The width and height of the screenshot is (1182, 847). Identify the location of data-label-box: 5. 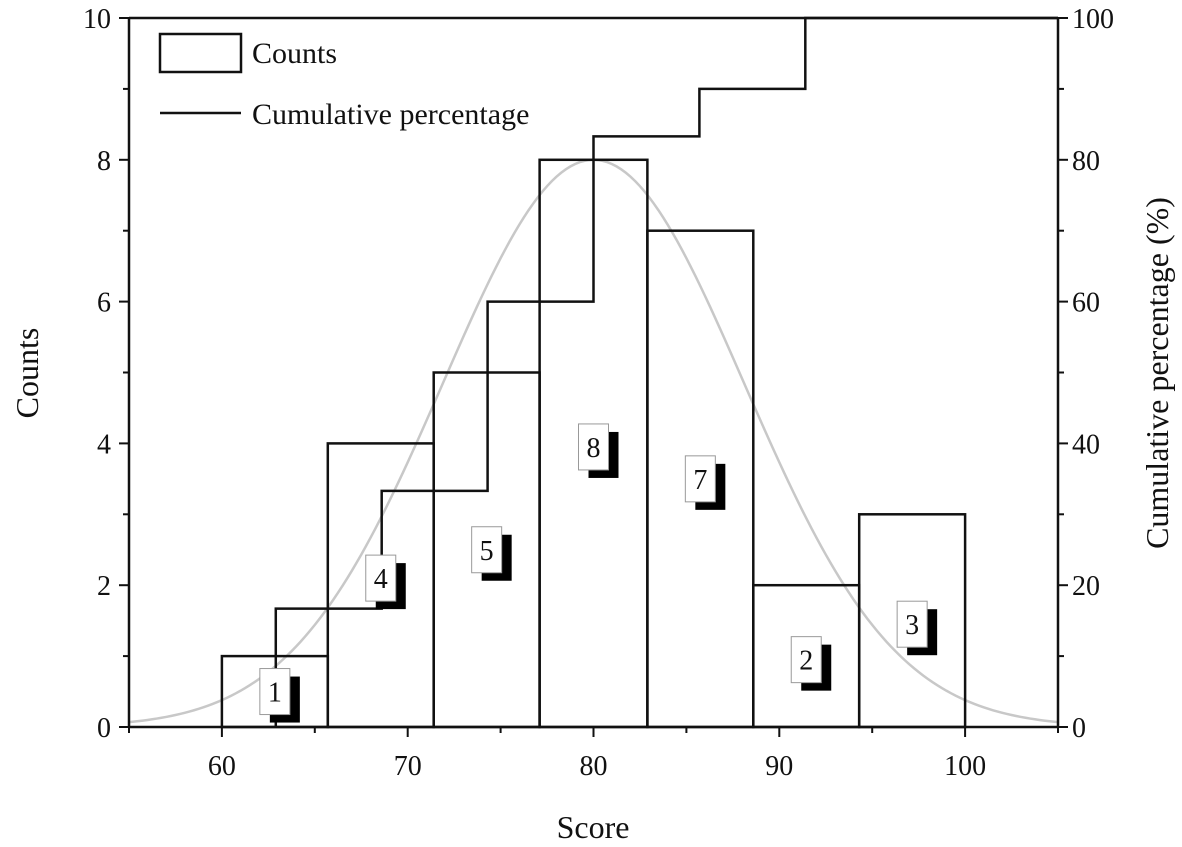
(491, 553).